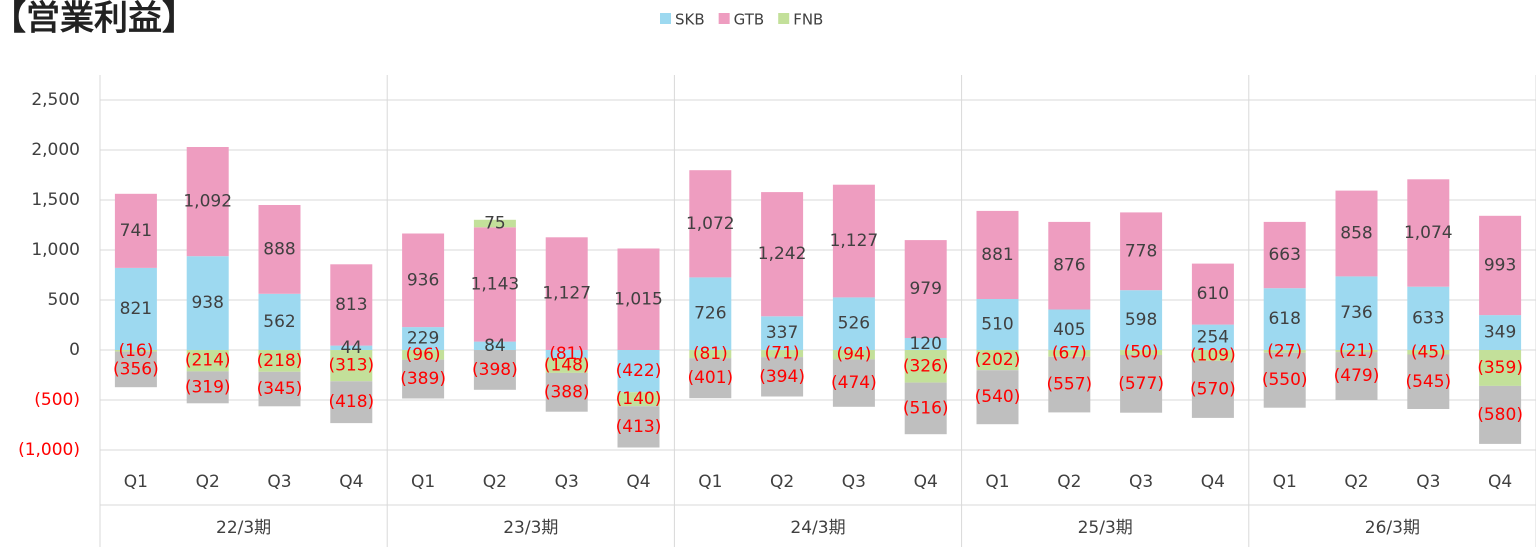 The width and height of the screenshot is (1536, 547). I want to click on data-label: 598, so click(1141, 320).